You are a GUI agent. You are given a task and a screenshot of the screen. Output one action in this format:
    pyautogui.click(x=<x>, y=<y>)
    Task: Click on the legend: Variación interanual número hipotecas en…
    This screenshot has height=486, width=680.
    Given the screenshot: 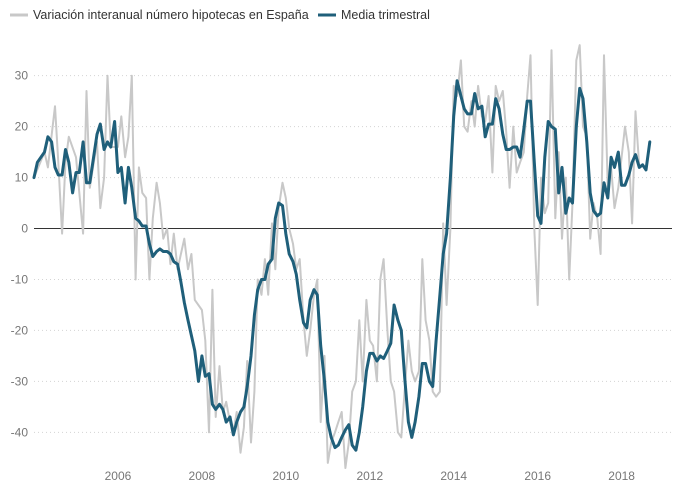 What is the action you would take?
    pyautogui.click(x=220, y=15)
    